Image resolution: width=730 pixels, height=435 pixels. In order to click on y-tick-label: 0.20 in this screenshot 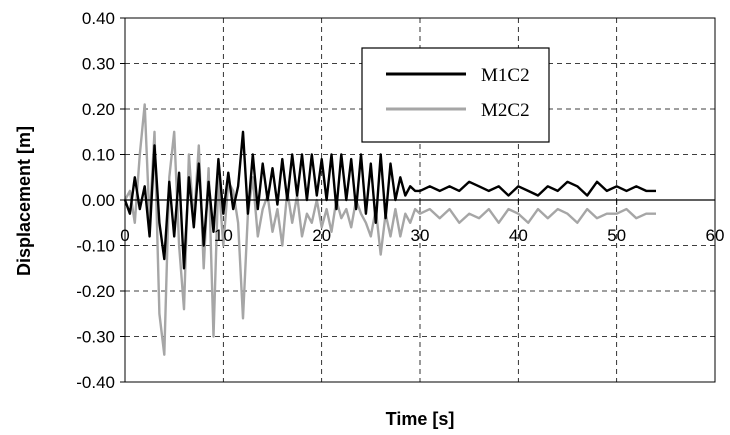, I will do `click(98, 109)`.